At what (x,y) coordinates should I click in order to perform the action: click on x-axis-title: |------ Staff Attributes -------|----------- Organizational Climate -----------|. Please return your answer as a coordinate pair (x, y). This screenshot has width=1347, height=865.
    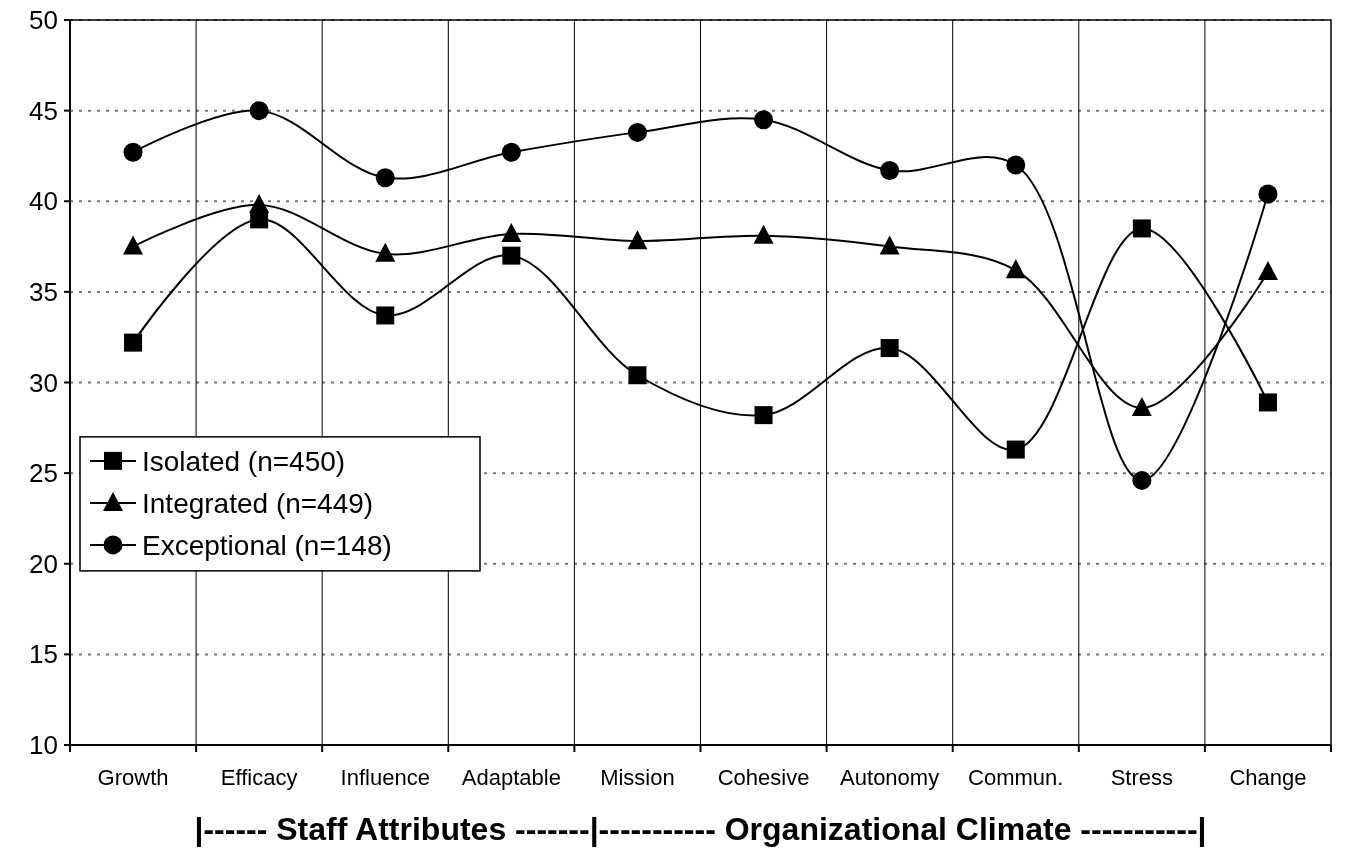
    Looking at the image, I should click on (700, 829).